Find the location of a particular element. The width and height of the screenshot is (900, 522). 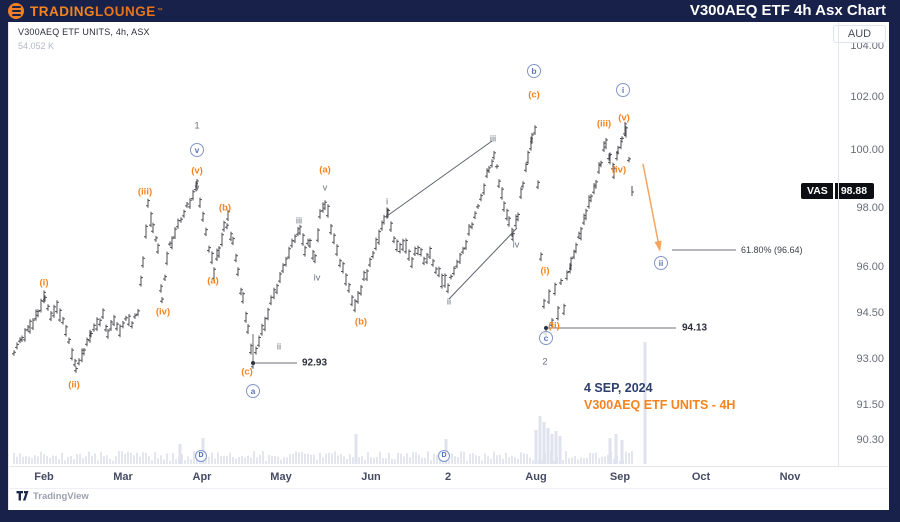

page-title: V300AEQ ETF 4h Asx Chart is located at coordinates (787, 10).